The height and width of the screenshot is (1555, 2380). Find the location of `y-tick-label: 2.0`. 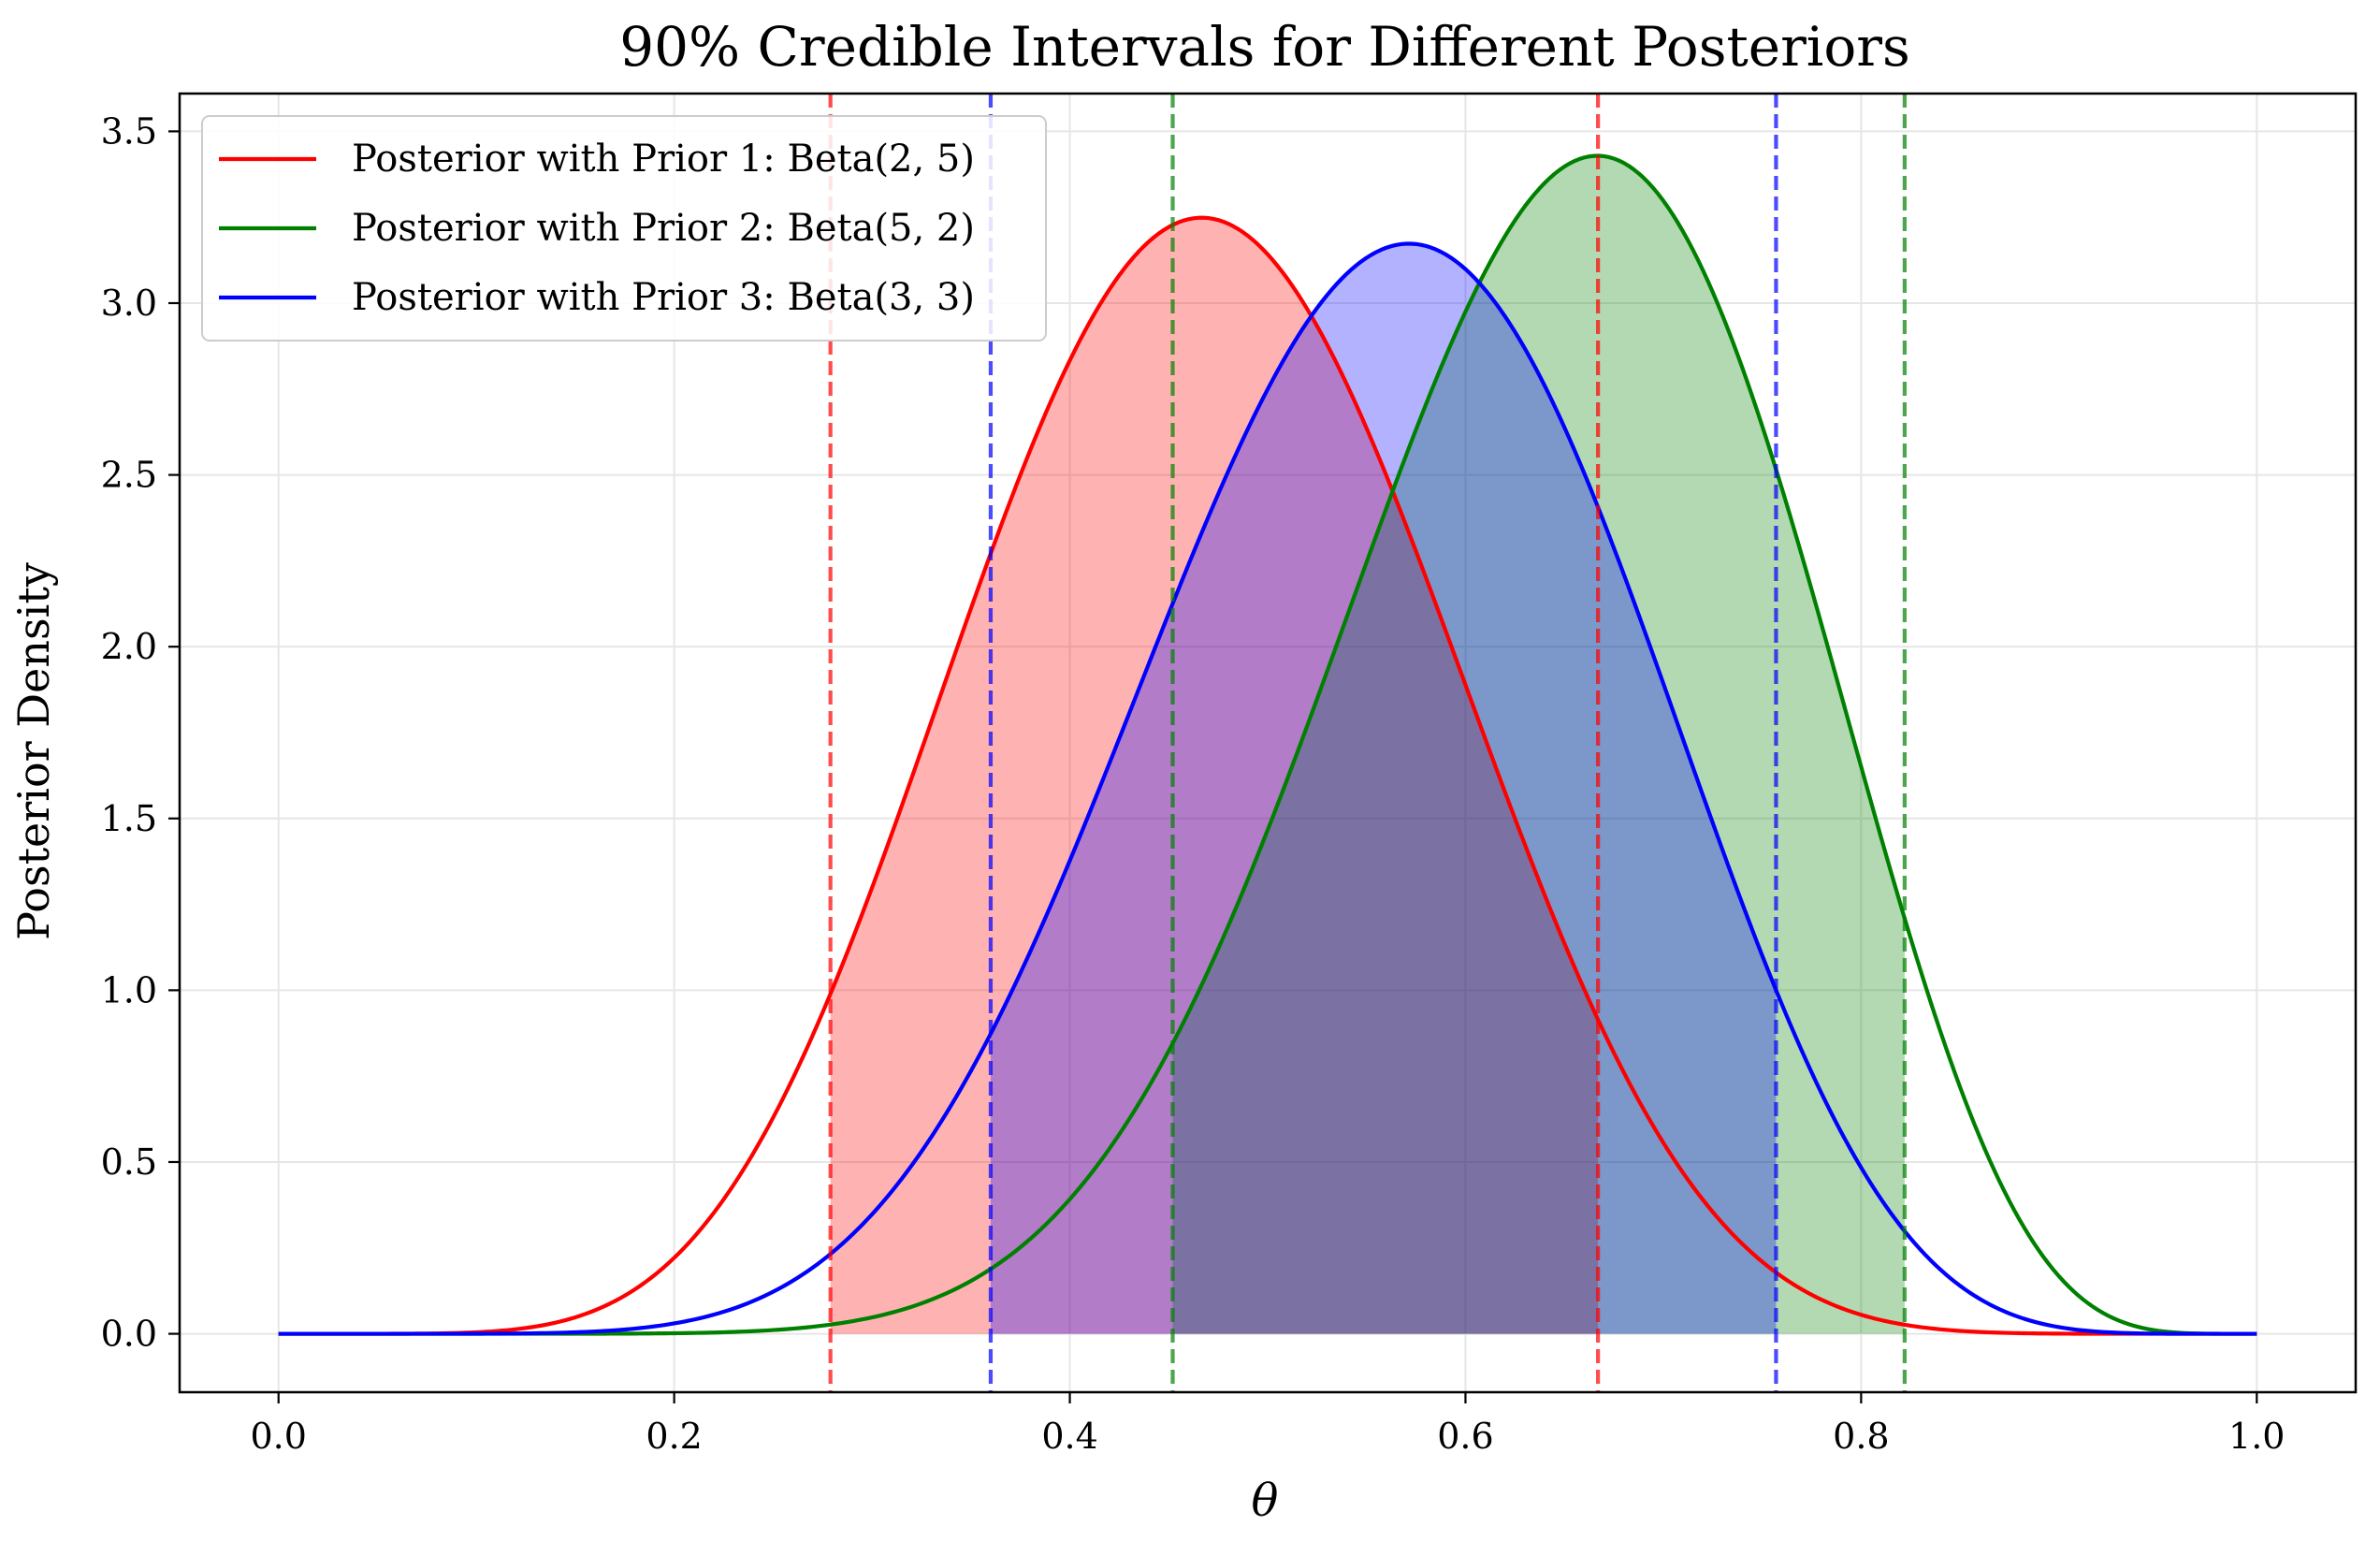

y-tick-label: 2.0 is located at coordinates (129, 646).